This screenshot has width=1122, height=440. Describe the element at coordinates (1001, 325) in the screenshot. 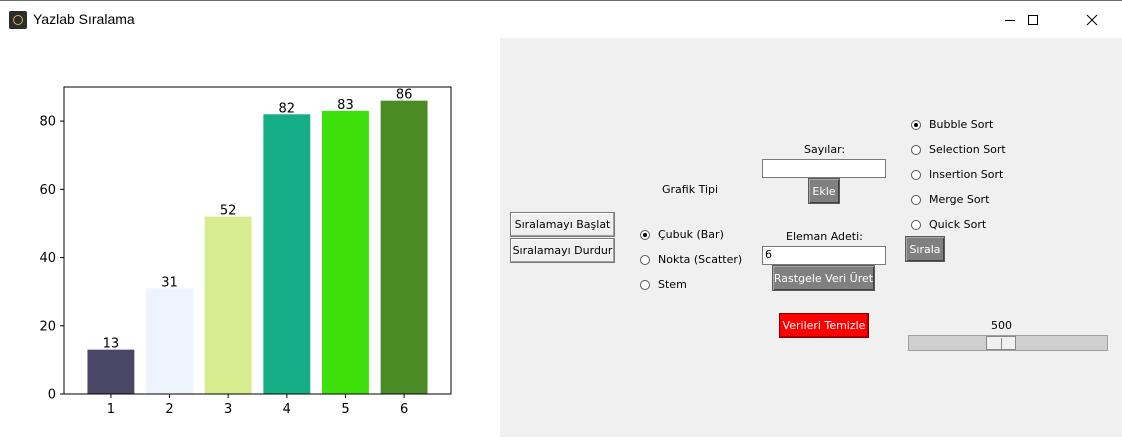

I see `speed-value-label: 500` at that location.